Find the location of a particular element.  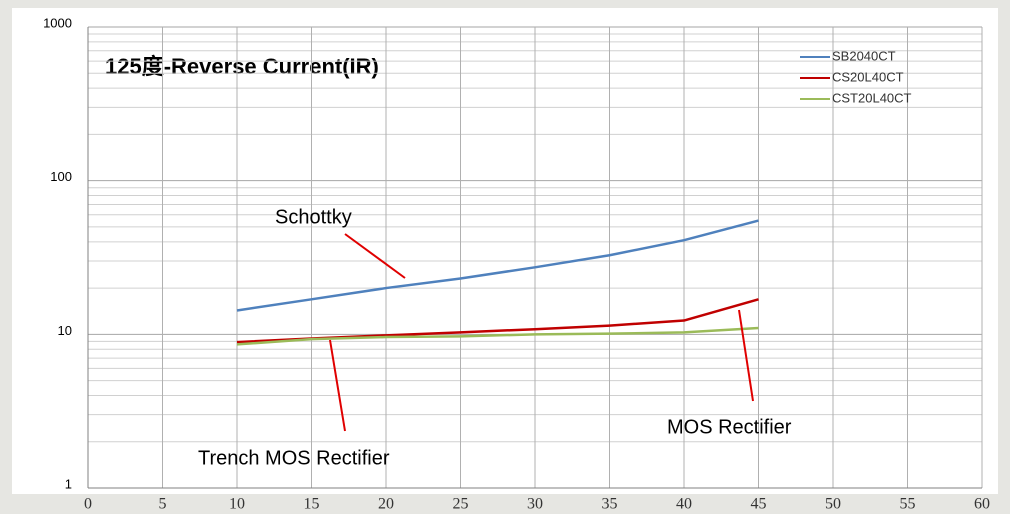

x-tick-label: 50 is located at coordinates (833, 504).